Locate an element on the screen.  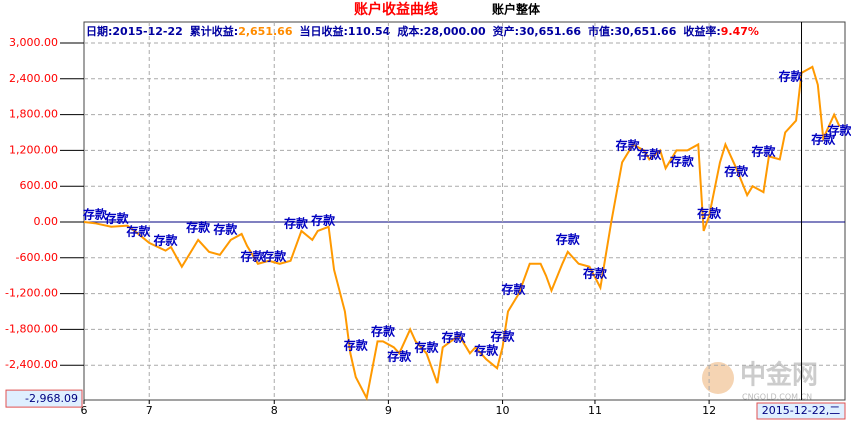
info-value: 110.54 is located at coordinates (369, 31).